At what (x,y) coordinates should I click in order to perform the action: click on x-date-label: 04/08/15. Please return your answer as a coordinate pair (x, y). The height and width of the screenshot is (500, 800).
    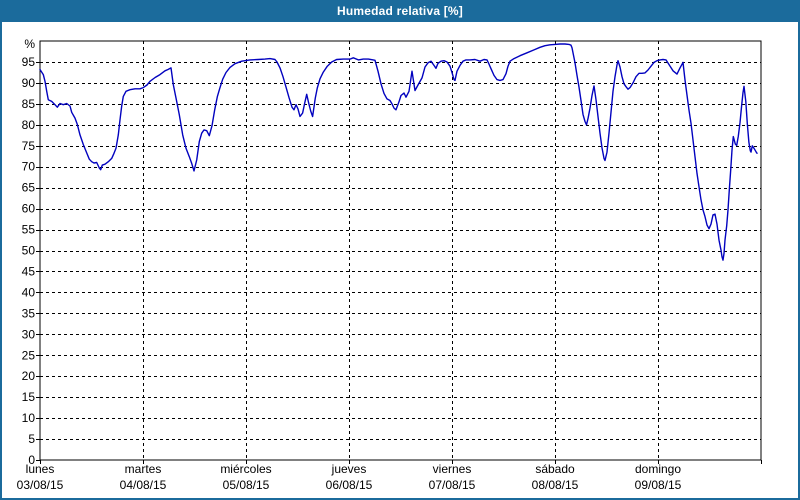
    Looking at the image, I should click on (143, 485).